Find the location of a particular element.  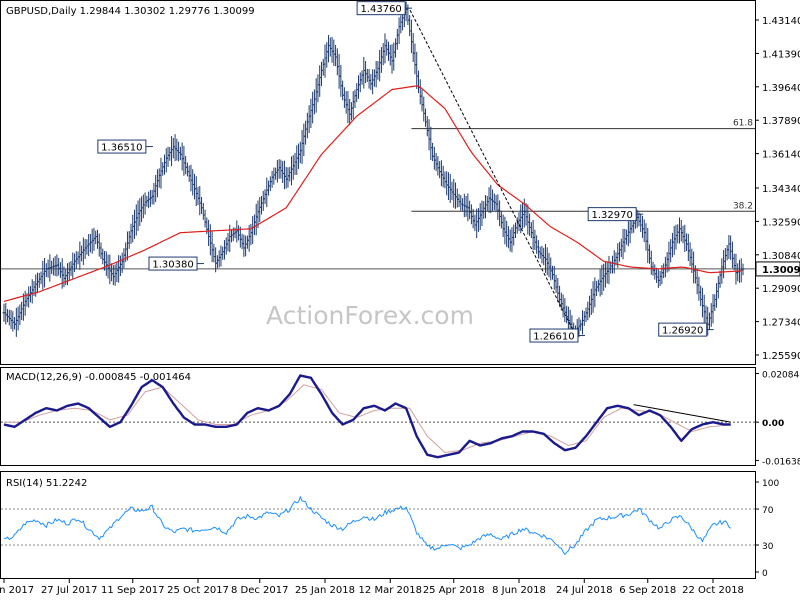

macd-trendline is located at coordinates (682, 413).